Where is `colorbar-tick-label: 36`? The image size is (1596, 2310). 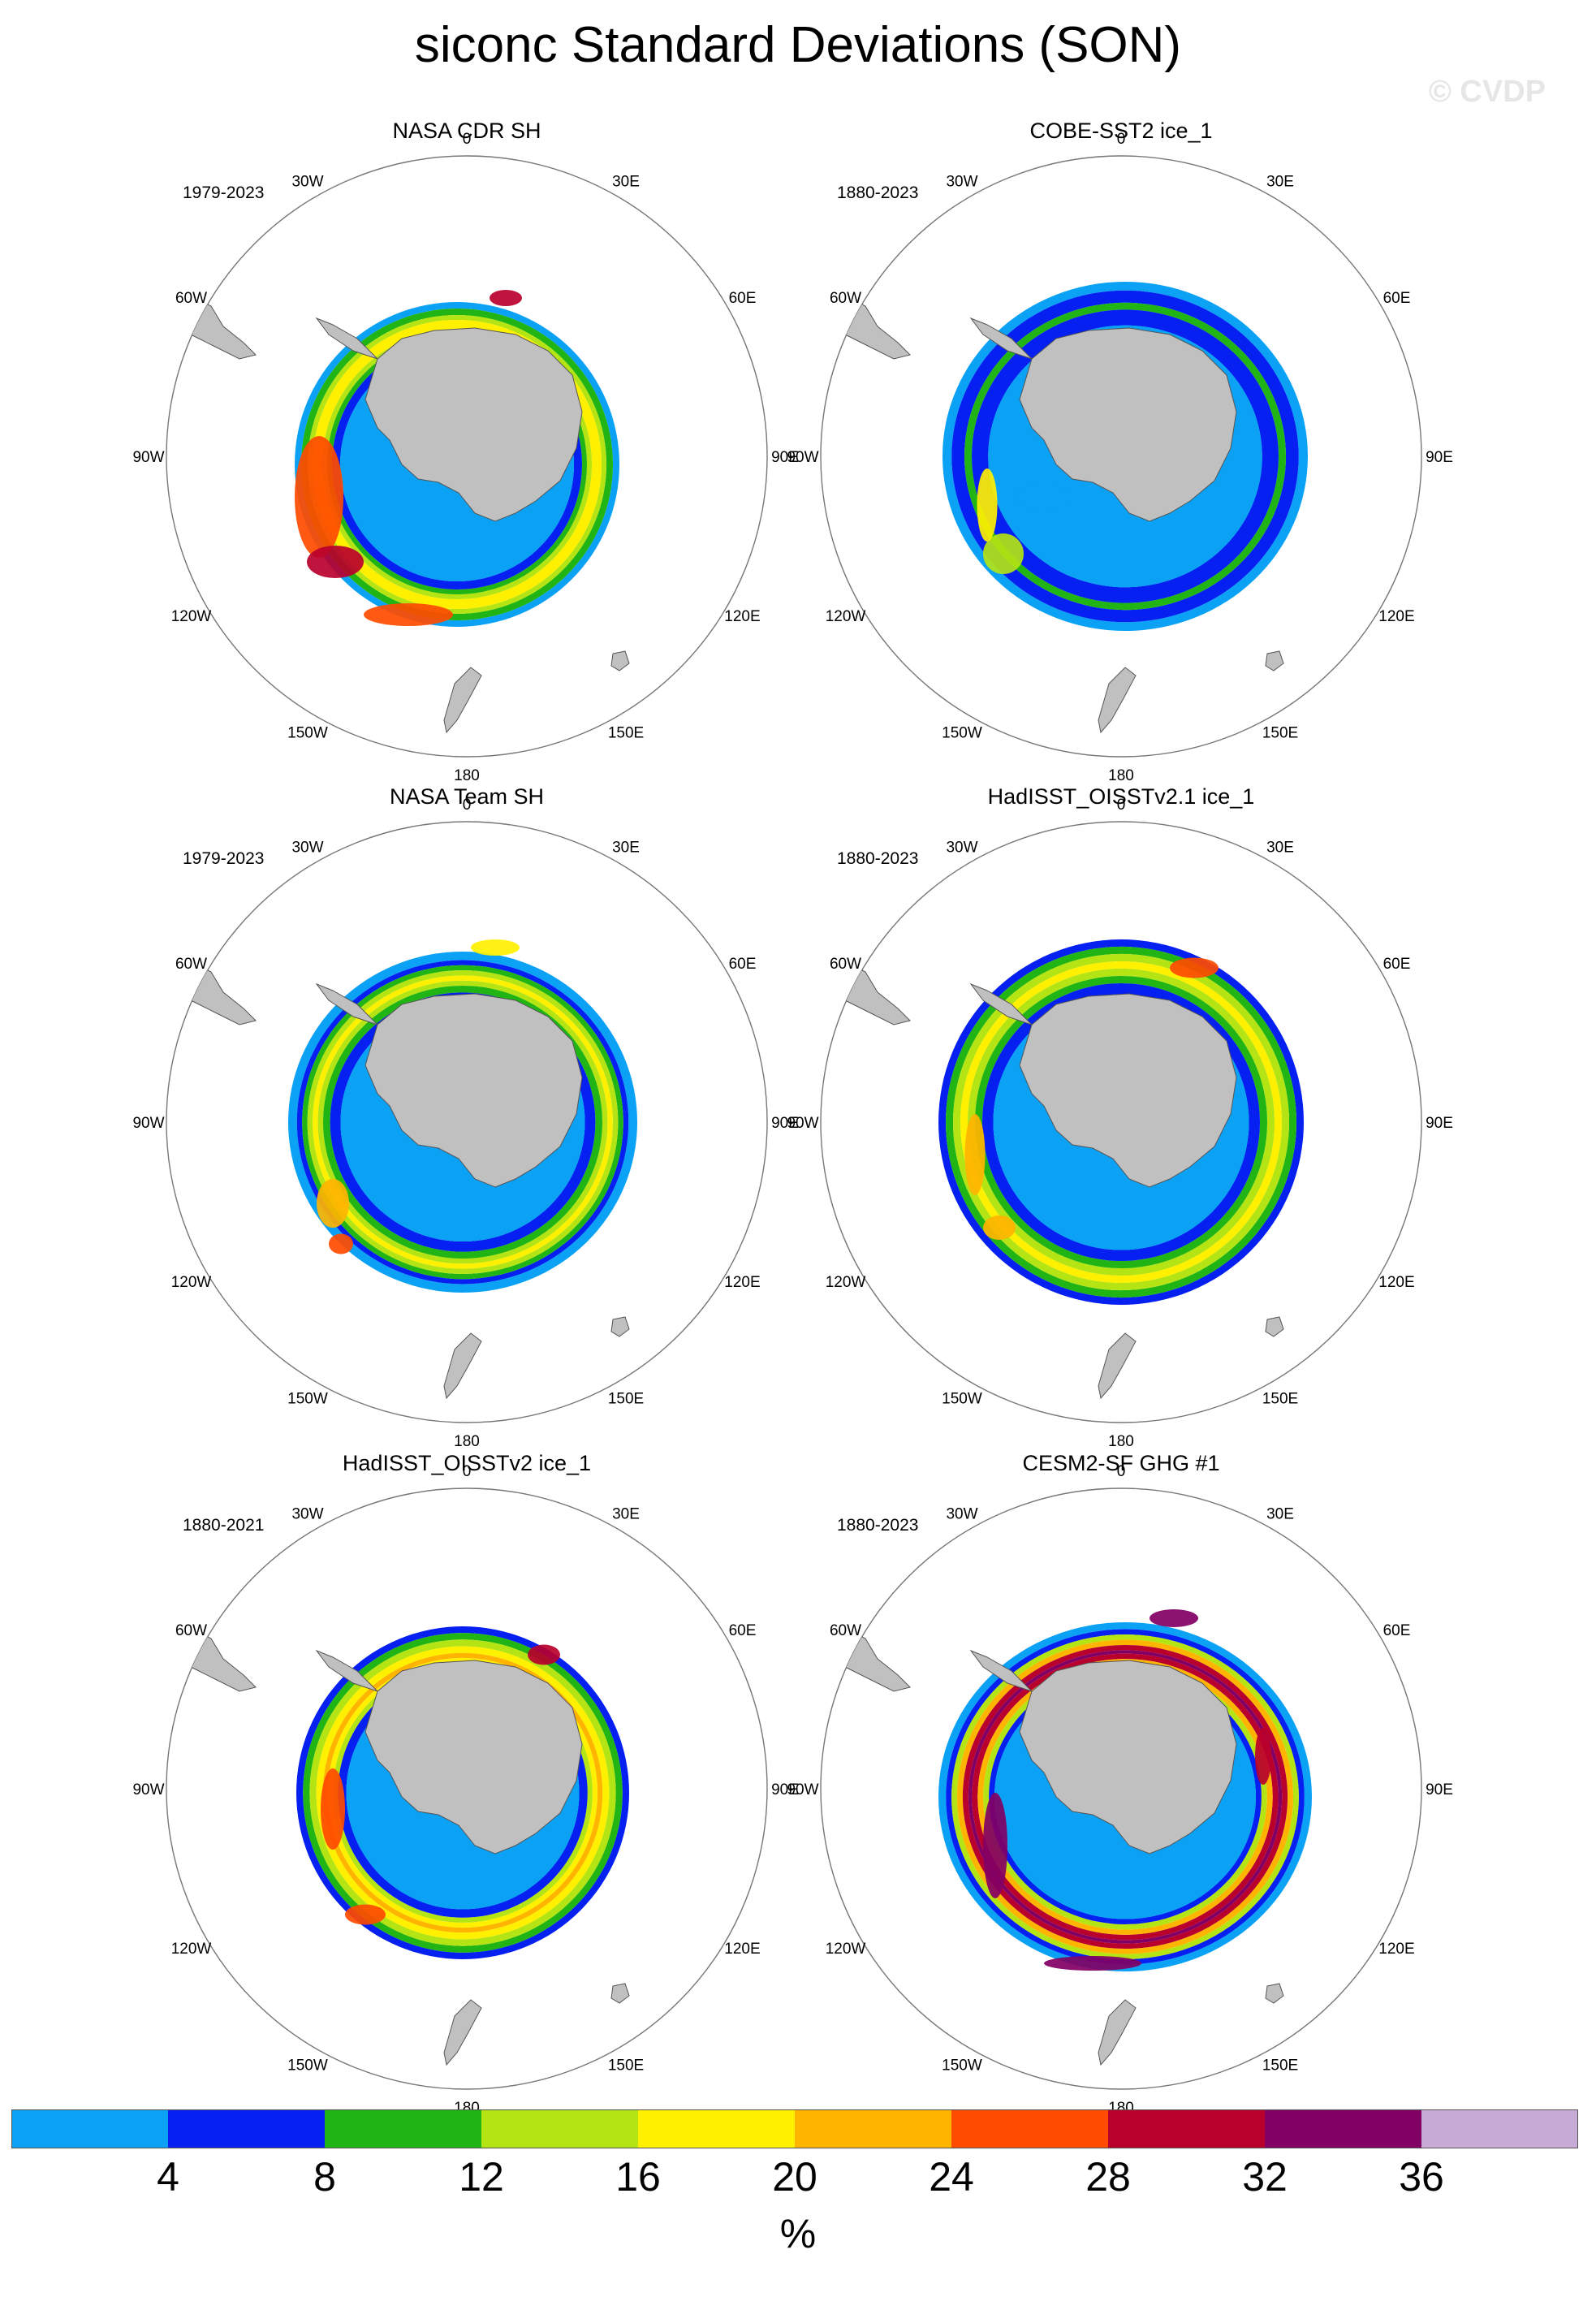
colorbar-tick-label: 36 is located at coordinates (1421, 2177).